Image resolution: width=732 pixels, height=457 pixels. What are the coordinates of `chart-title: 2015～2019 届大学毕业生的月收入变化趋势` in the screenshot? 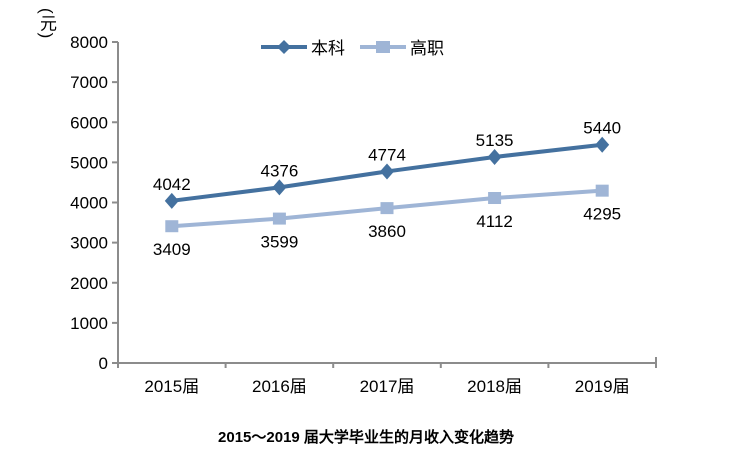 It's located at (366, 437).